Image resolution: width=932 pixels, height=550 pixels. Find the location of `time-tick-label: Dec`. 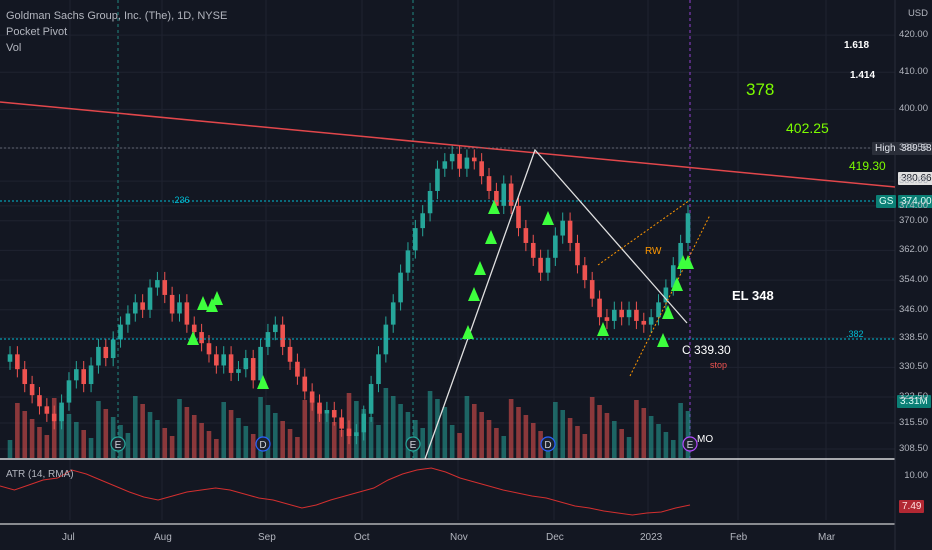

time-tick-label: Dec is located at coordinates (555, 537).